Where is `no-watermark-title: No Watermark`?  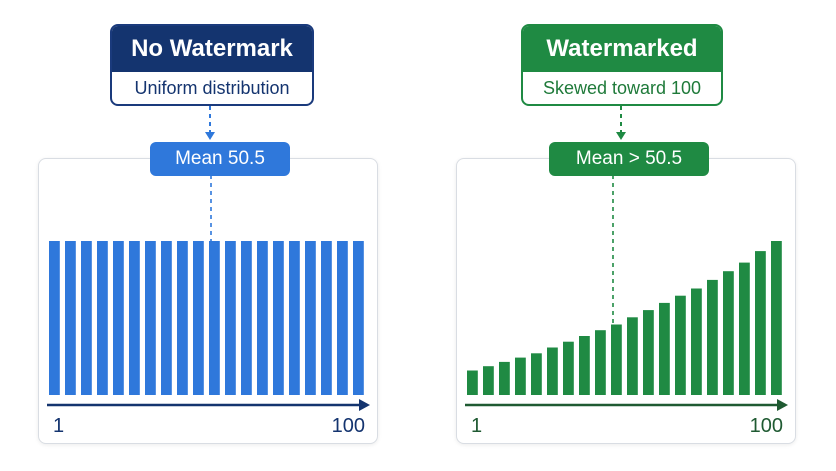
no-watermark-title: No Watermark is located at coordinates (212, 49).